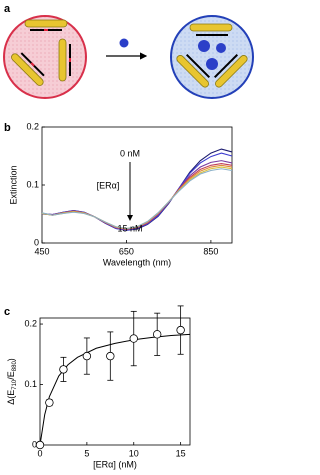 This screenshot has width=320, height=475. Describe the element at coordinates (41, 251) in the screenshot. I see `x-tick-label: 450` at that location.